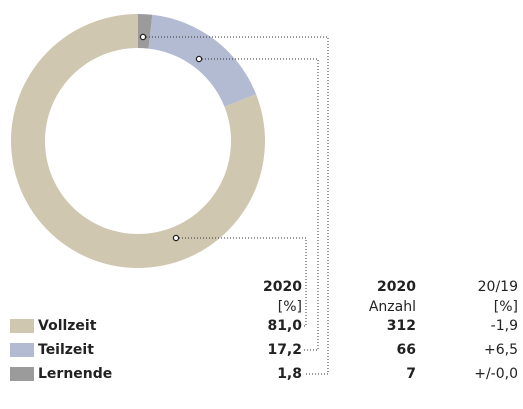 The image size is (523, 409). What do you see at coordinates (401, 326) in the screenshot?
I see `count: 312` at bounding box center [401, 326].